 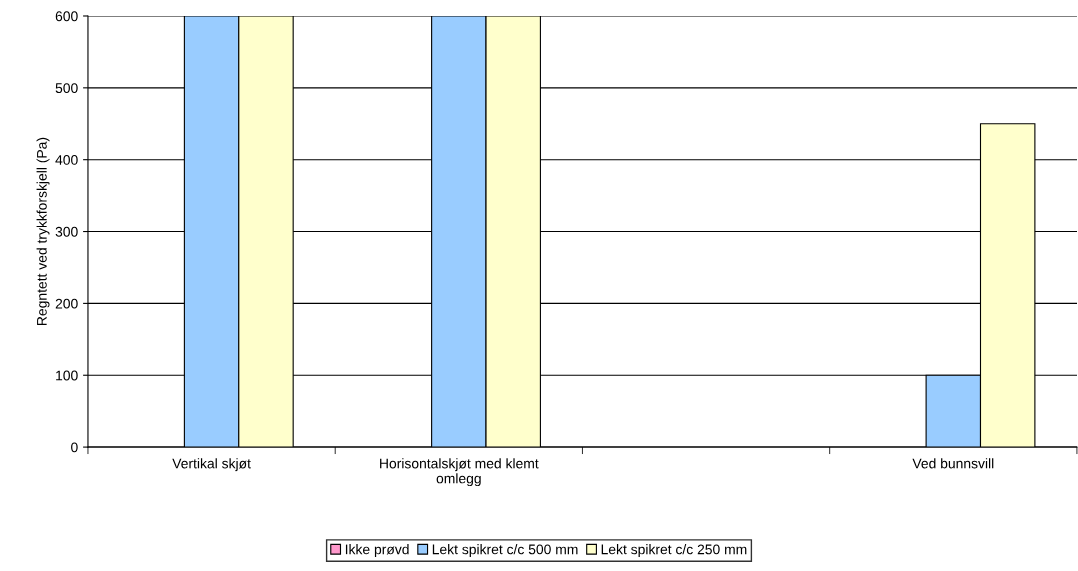 I want to click on y-tick-label: 300, so click(x=66, y=231).